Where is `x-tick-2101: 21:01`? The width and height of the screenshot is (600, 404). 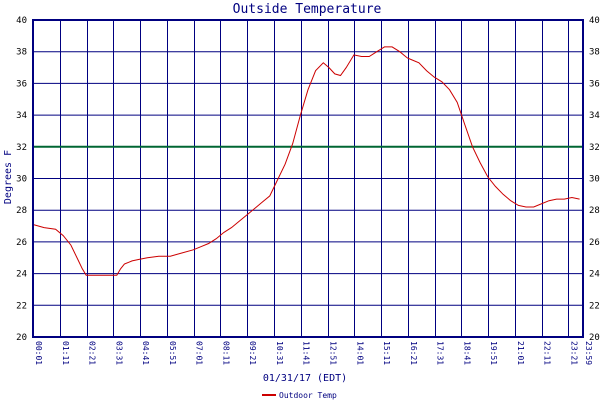 x-tick-2101: 21:01 is located at coordinates (520, 353).